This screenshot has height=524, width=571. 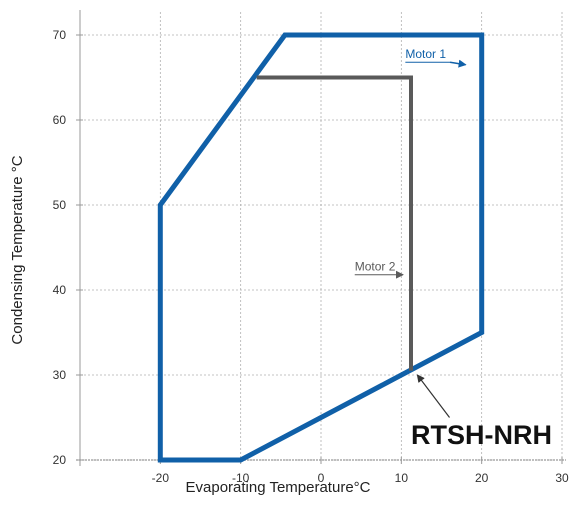 I want to click on y-tick-label: 50, so click(x=60, y=205).